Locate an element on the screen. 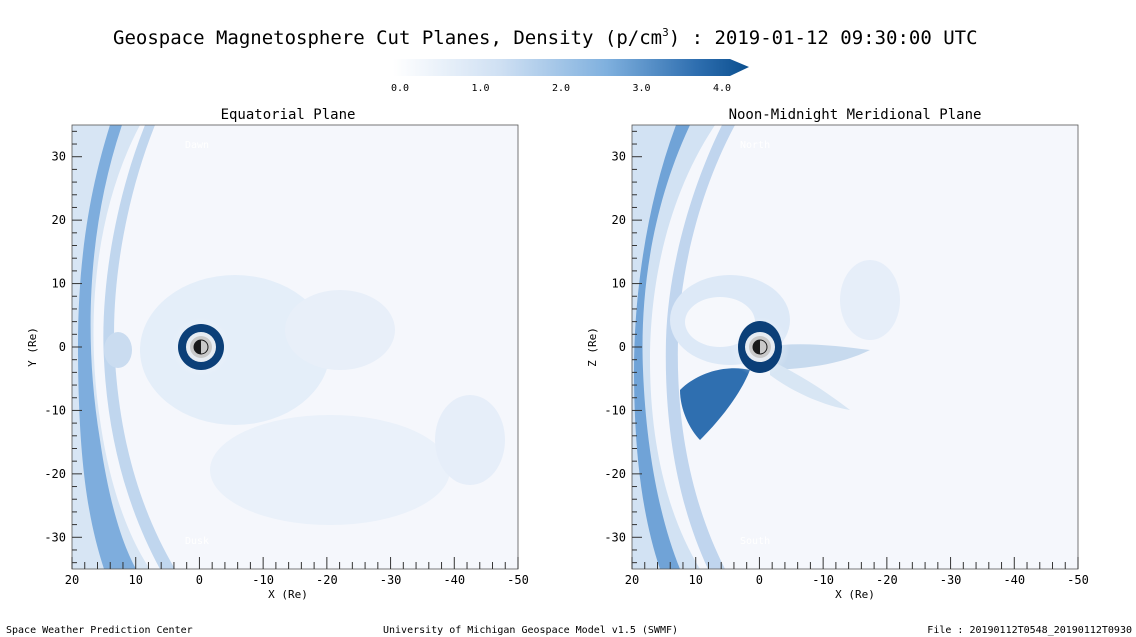 Image resolution: width=1136 pixels, height=637 pixels. meridional-y-label: Z (Re) is located at coordinates (592, 347).